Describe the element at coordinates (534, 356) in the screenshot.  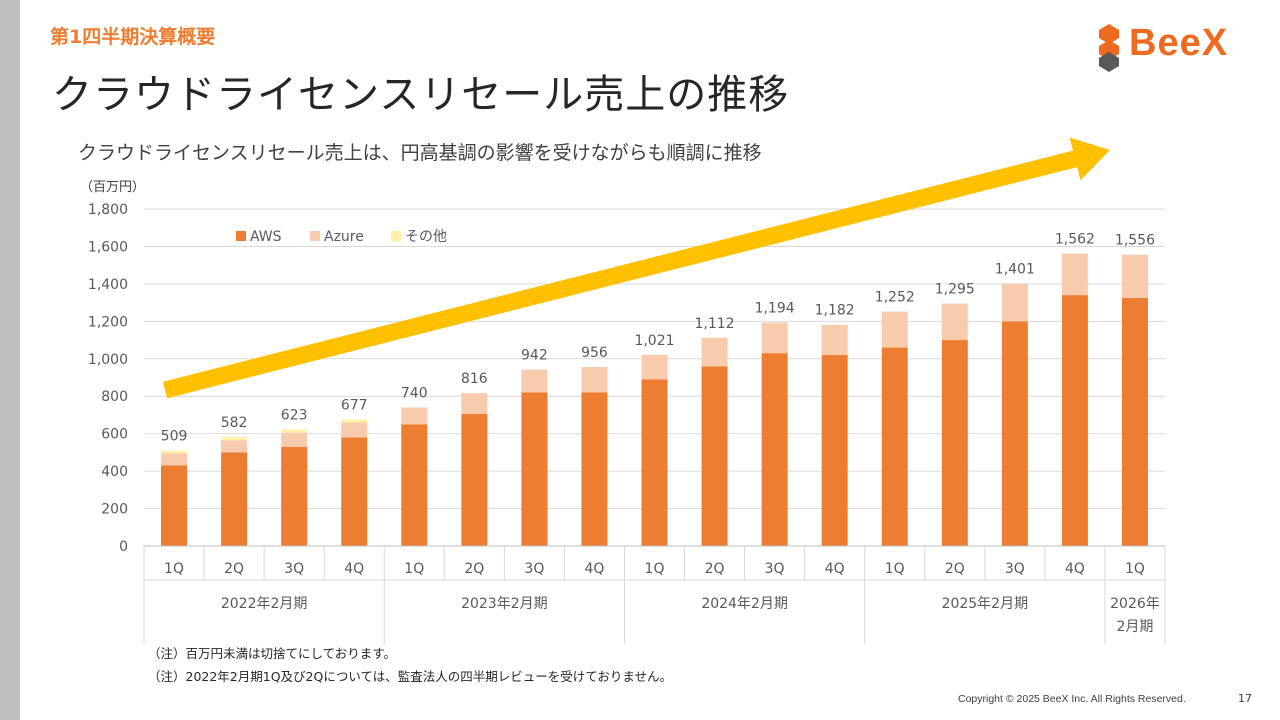
I see `total-data-label: 942` at that location.